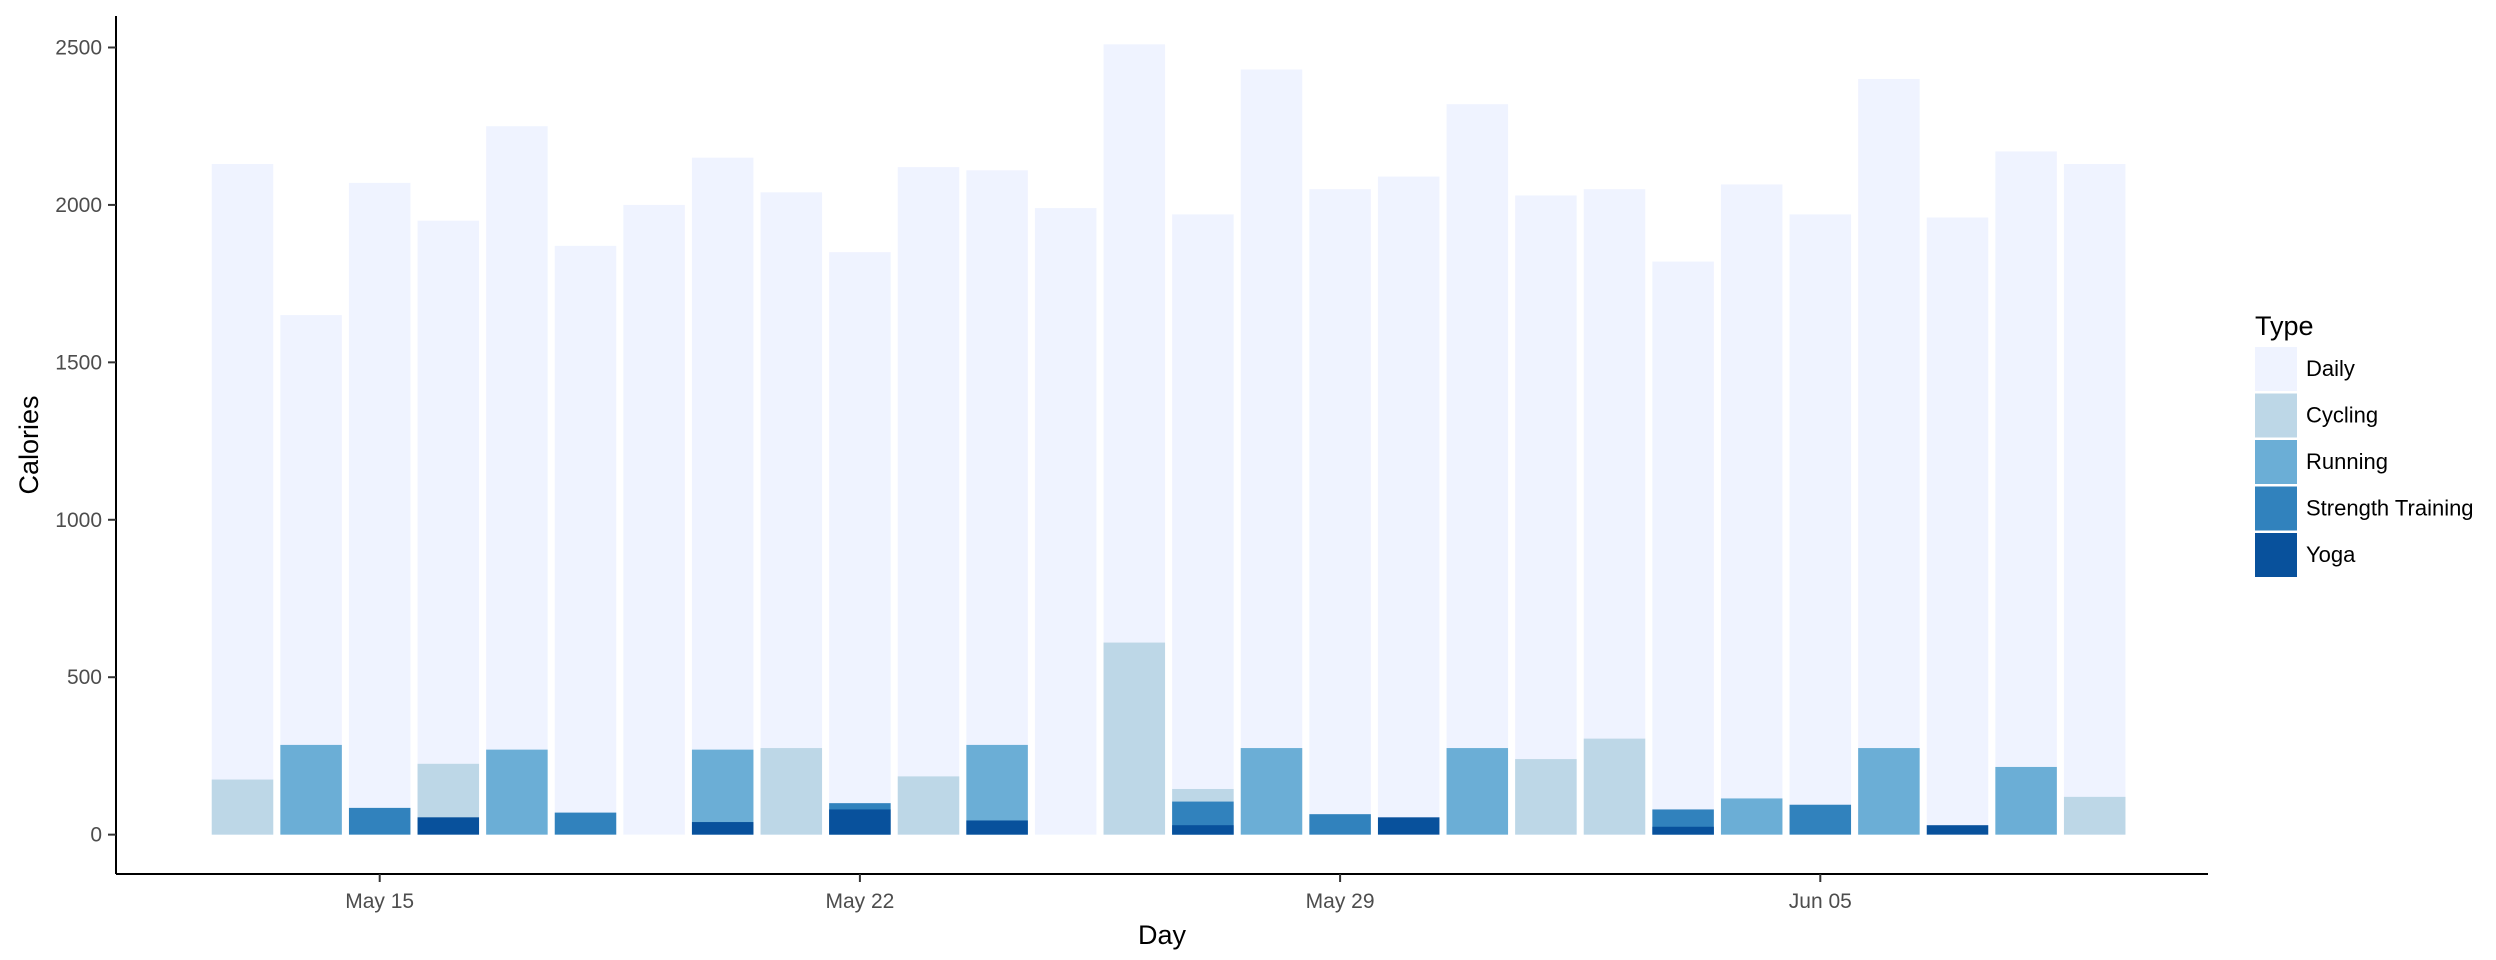 This screenshot has height=960, width=2496. What do you see at coordinates (1820, 901) in the screenshot?
I see `x-tick-label: Jun 05` at bounding box center [1820, 901].